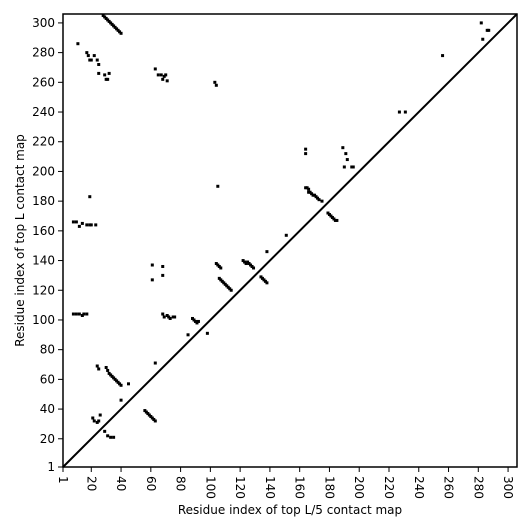  What do you see at coordinates (210, 487) in the screenshot?
I see `x-tick-label: 100` at bounding box center [210, 487].